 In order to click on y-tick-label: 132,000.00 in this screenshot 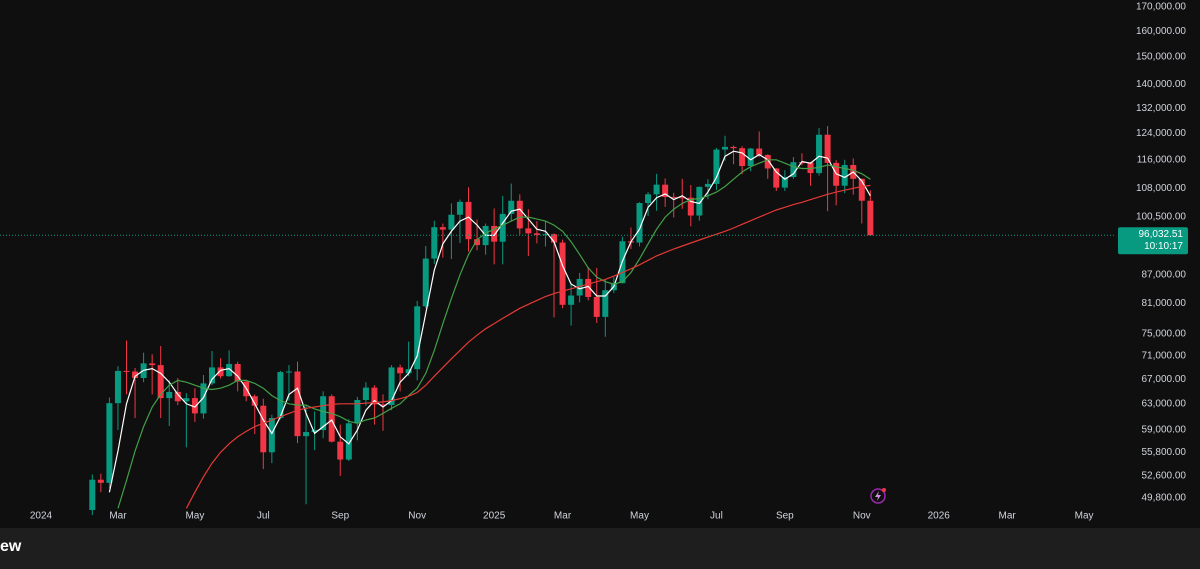, I will do `click(1161, 108)`.